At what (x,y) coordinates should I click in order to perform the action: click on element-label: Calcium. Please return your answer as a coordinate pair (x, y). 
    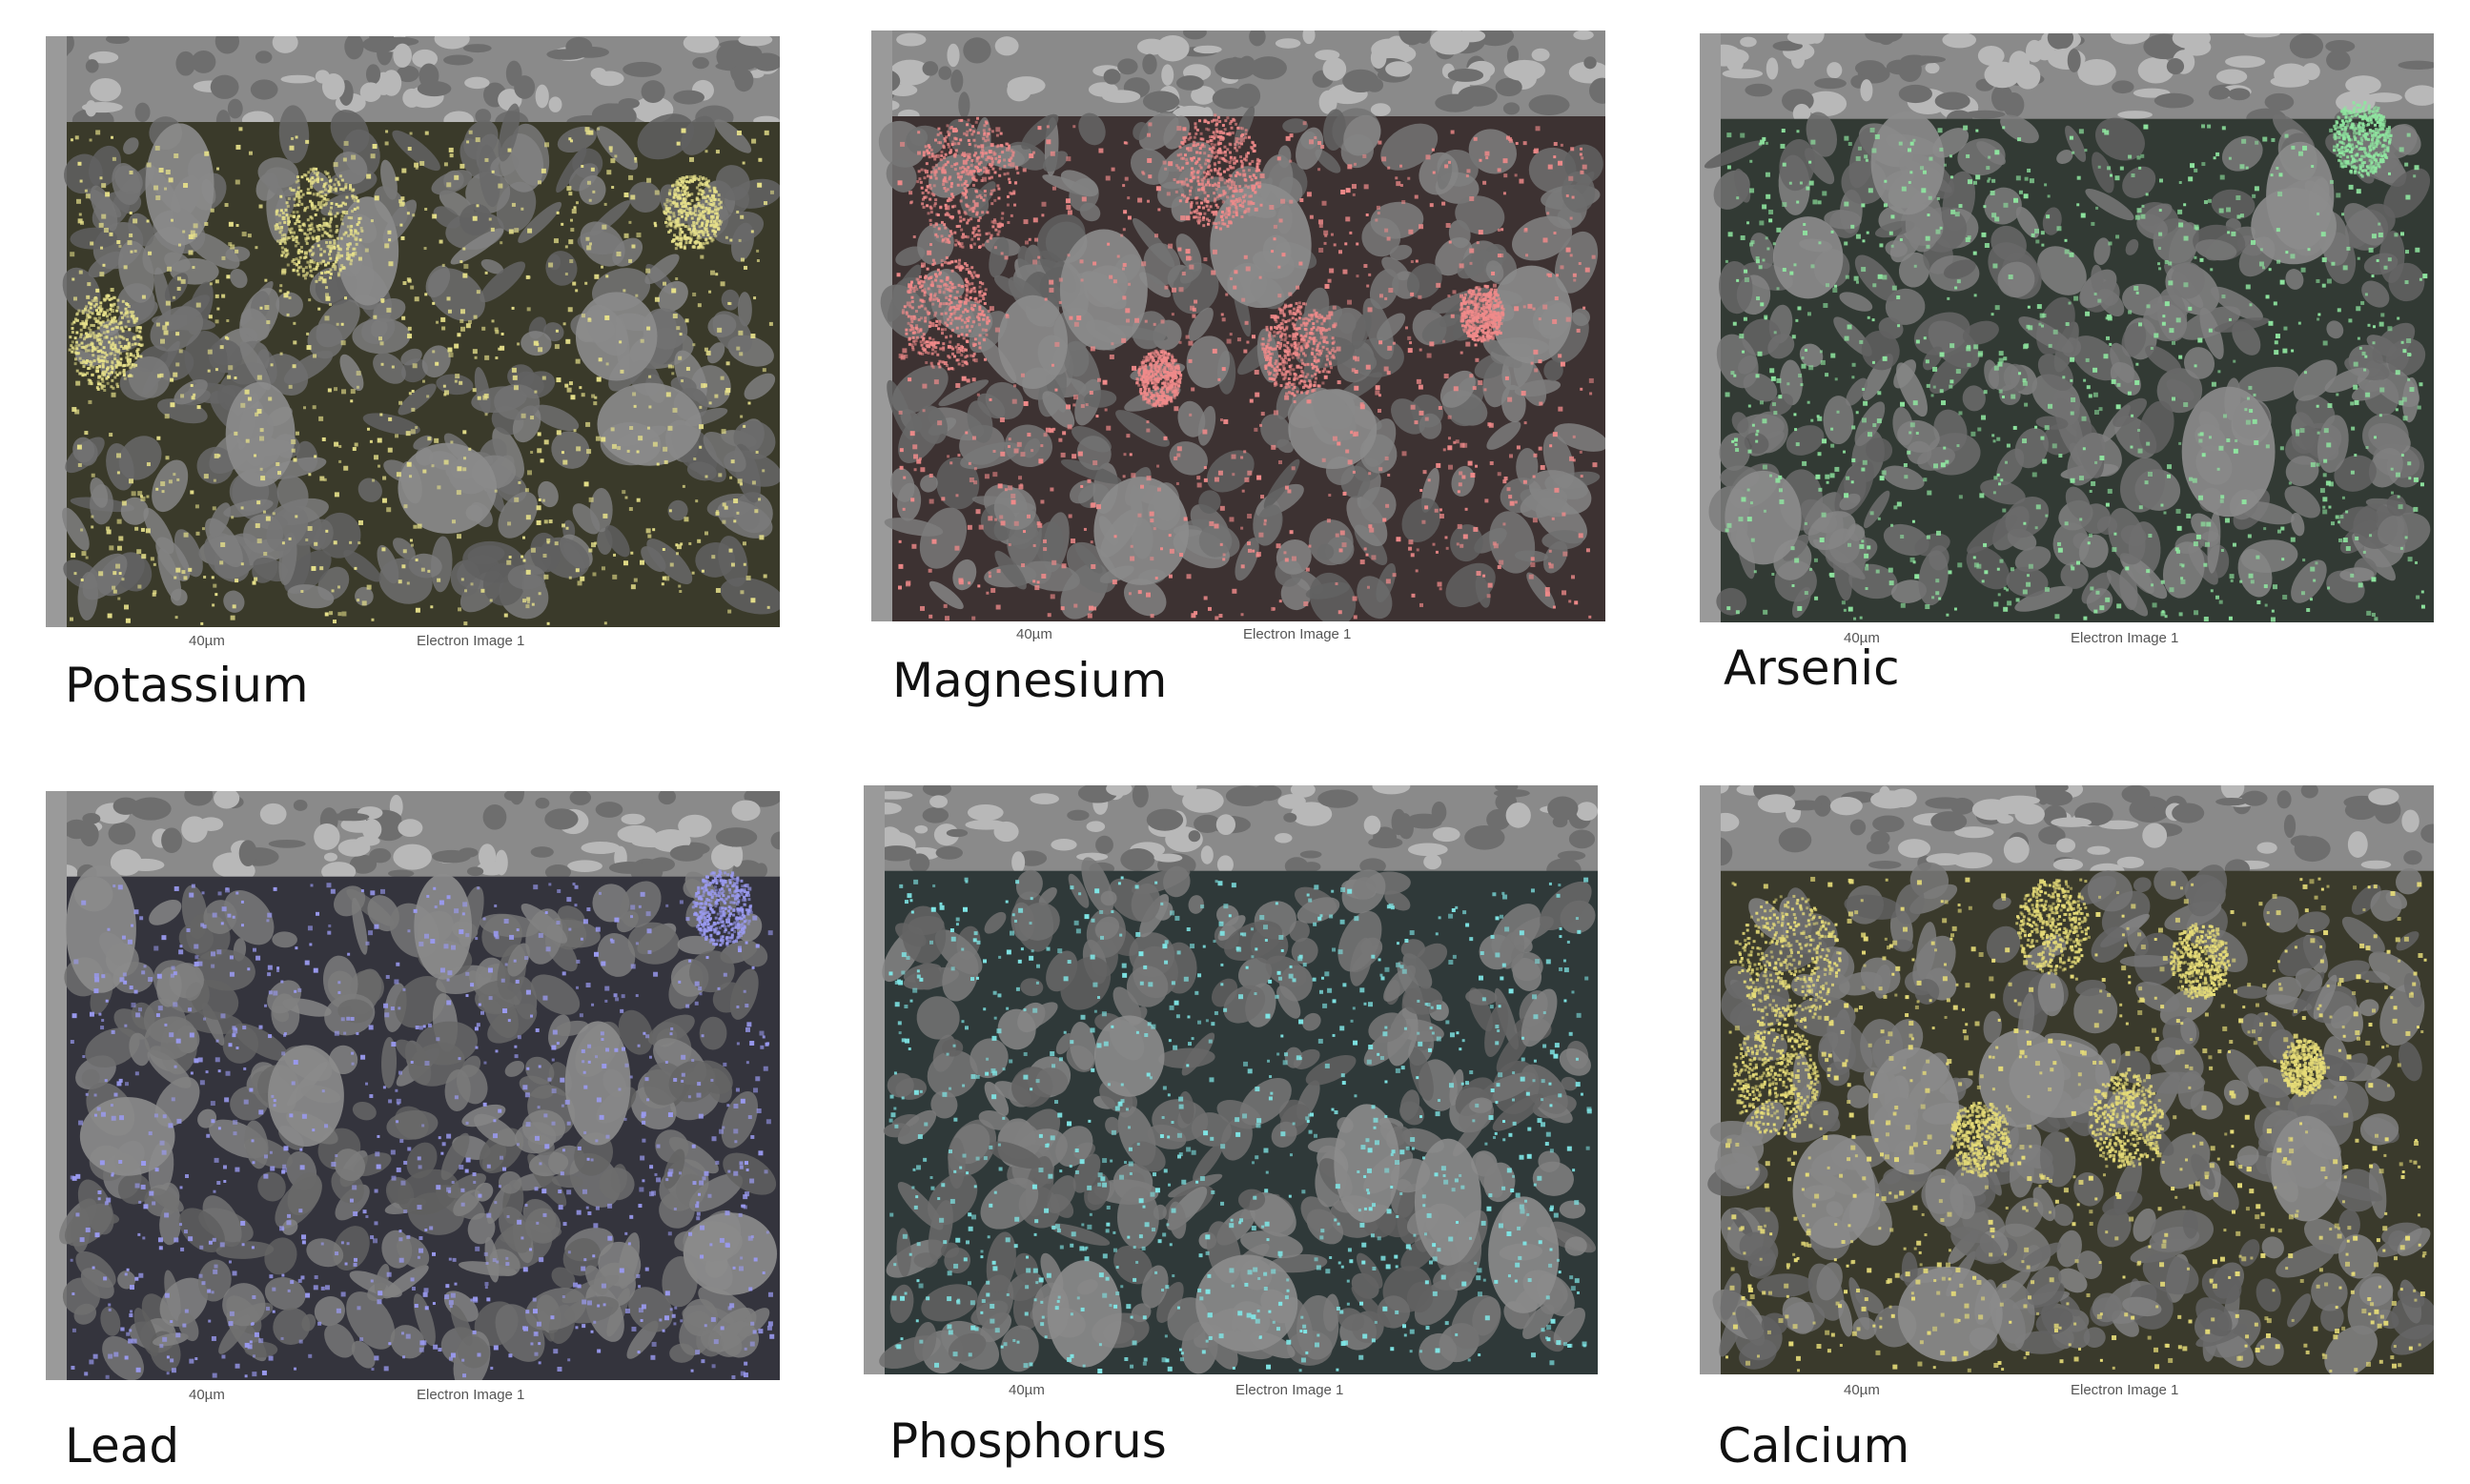
    Looking at the image, I should click on (1814, 1446).